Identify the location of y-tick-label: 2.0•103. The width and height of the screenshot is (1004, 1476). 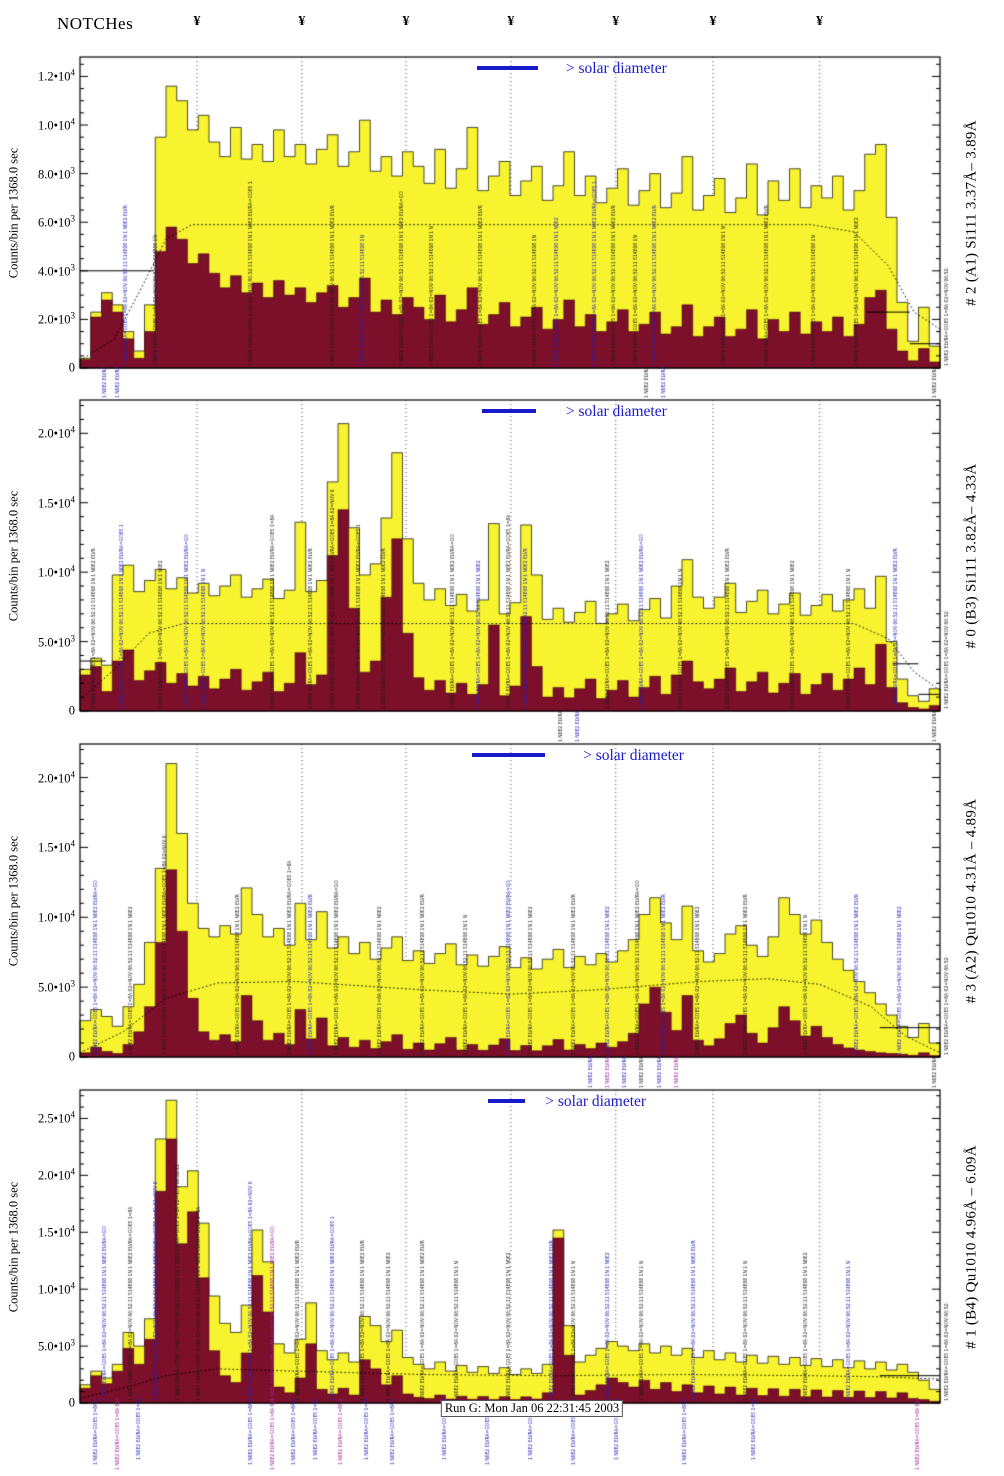
(56, 318).